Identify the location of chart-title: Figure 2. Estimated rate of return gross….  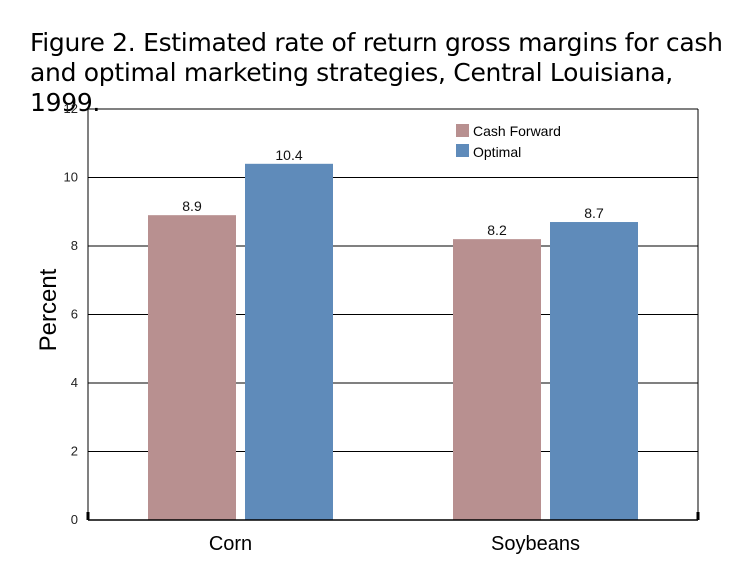
(376, 72).